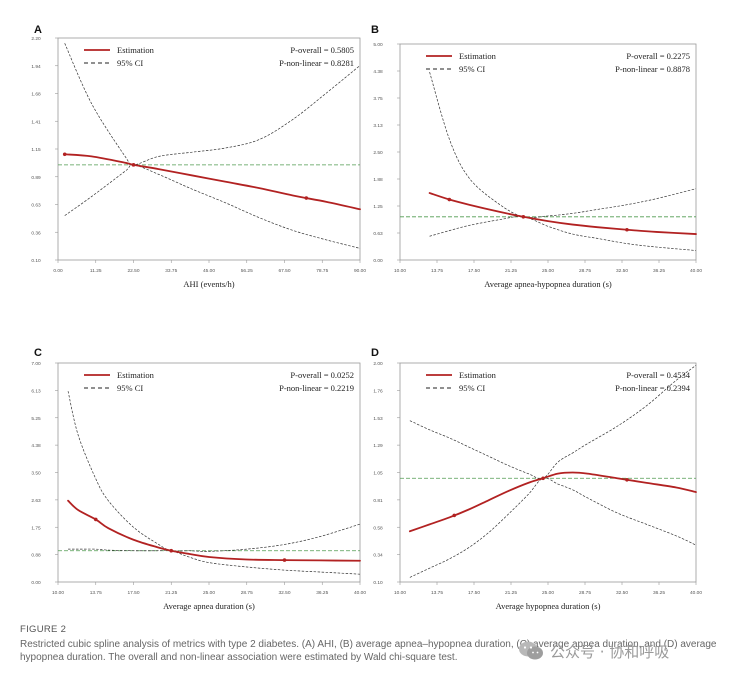  I want to click on watermark: 公众号 · 协和呼吸, so click(593, 651).